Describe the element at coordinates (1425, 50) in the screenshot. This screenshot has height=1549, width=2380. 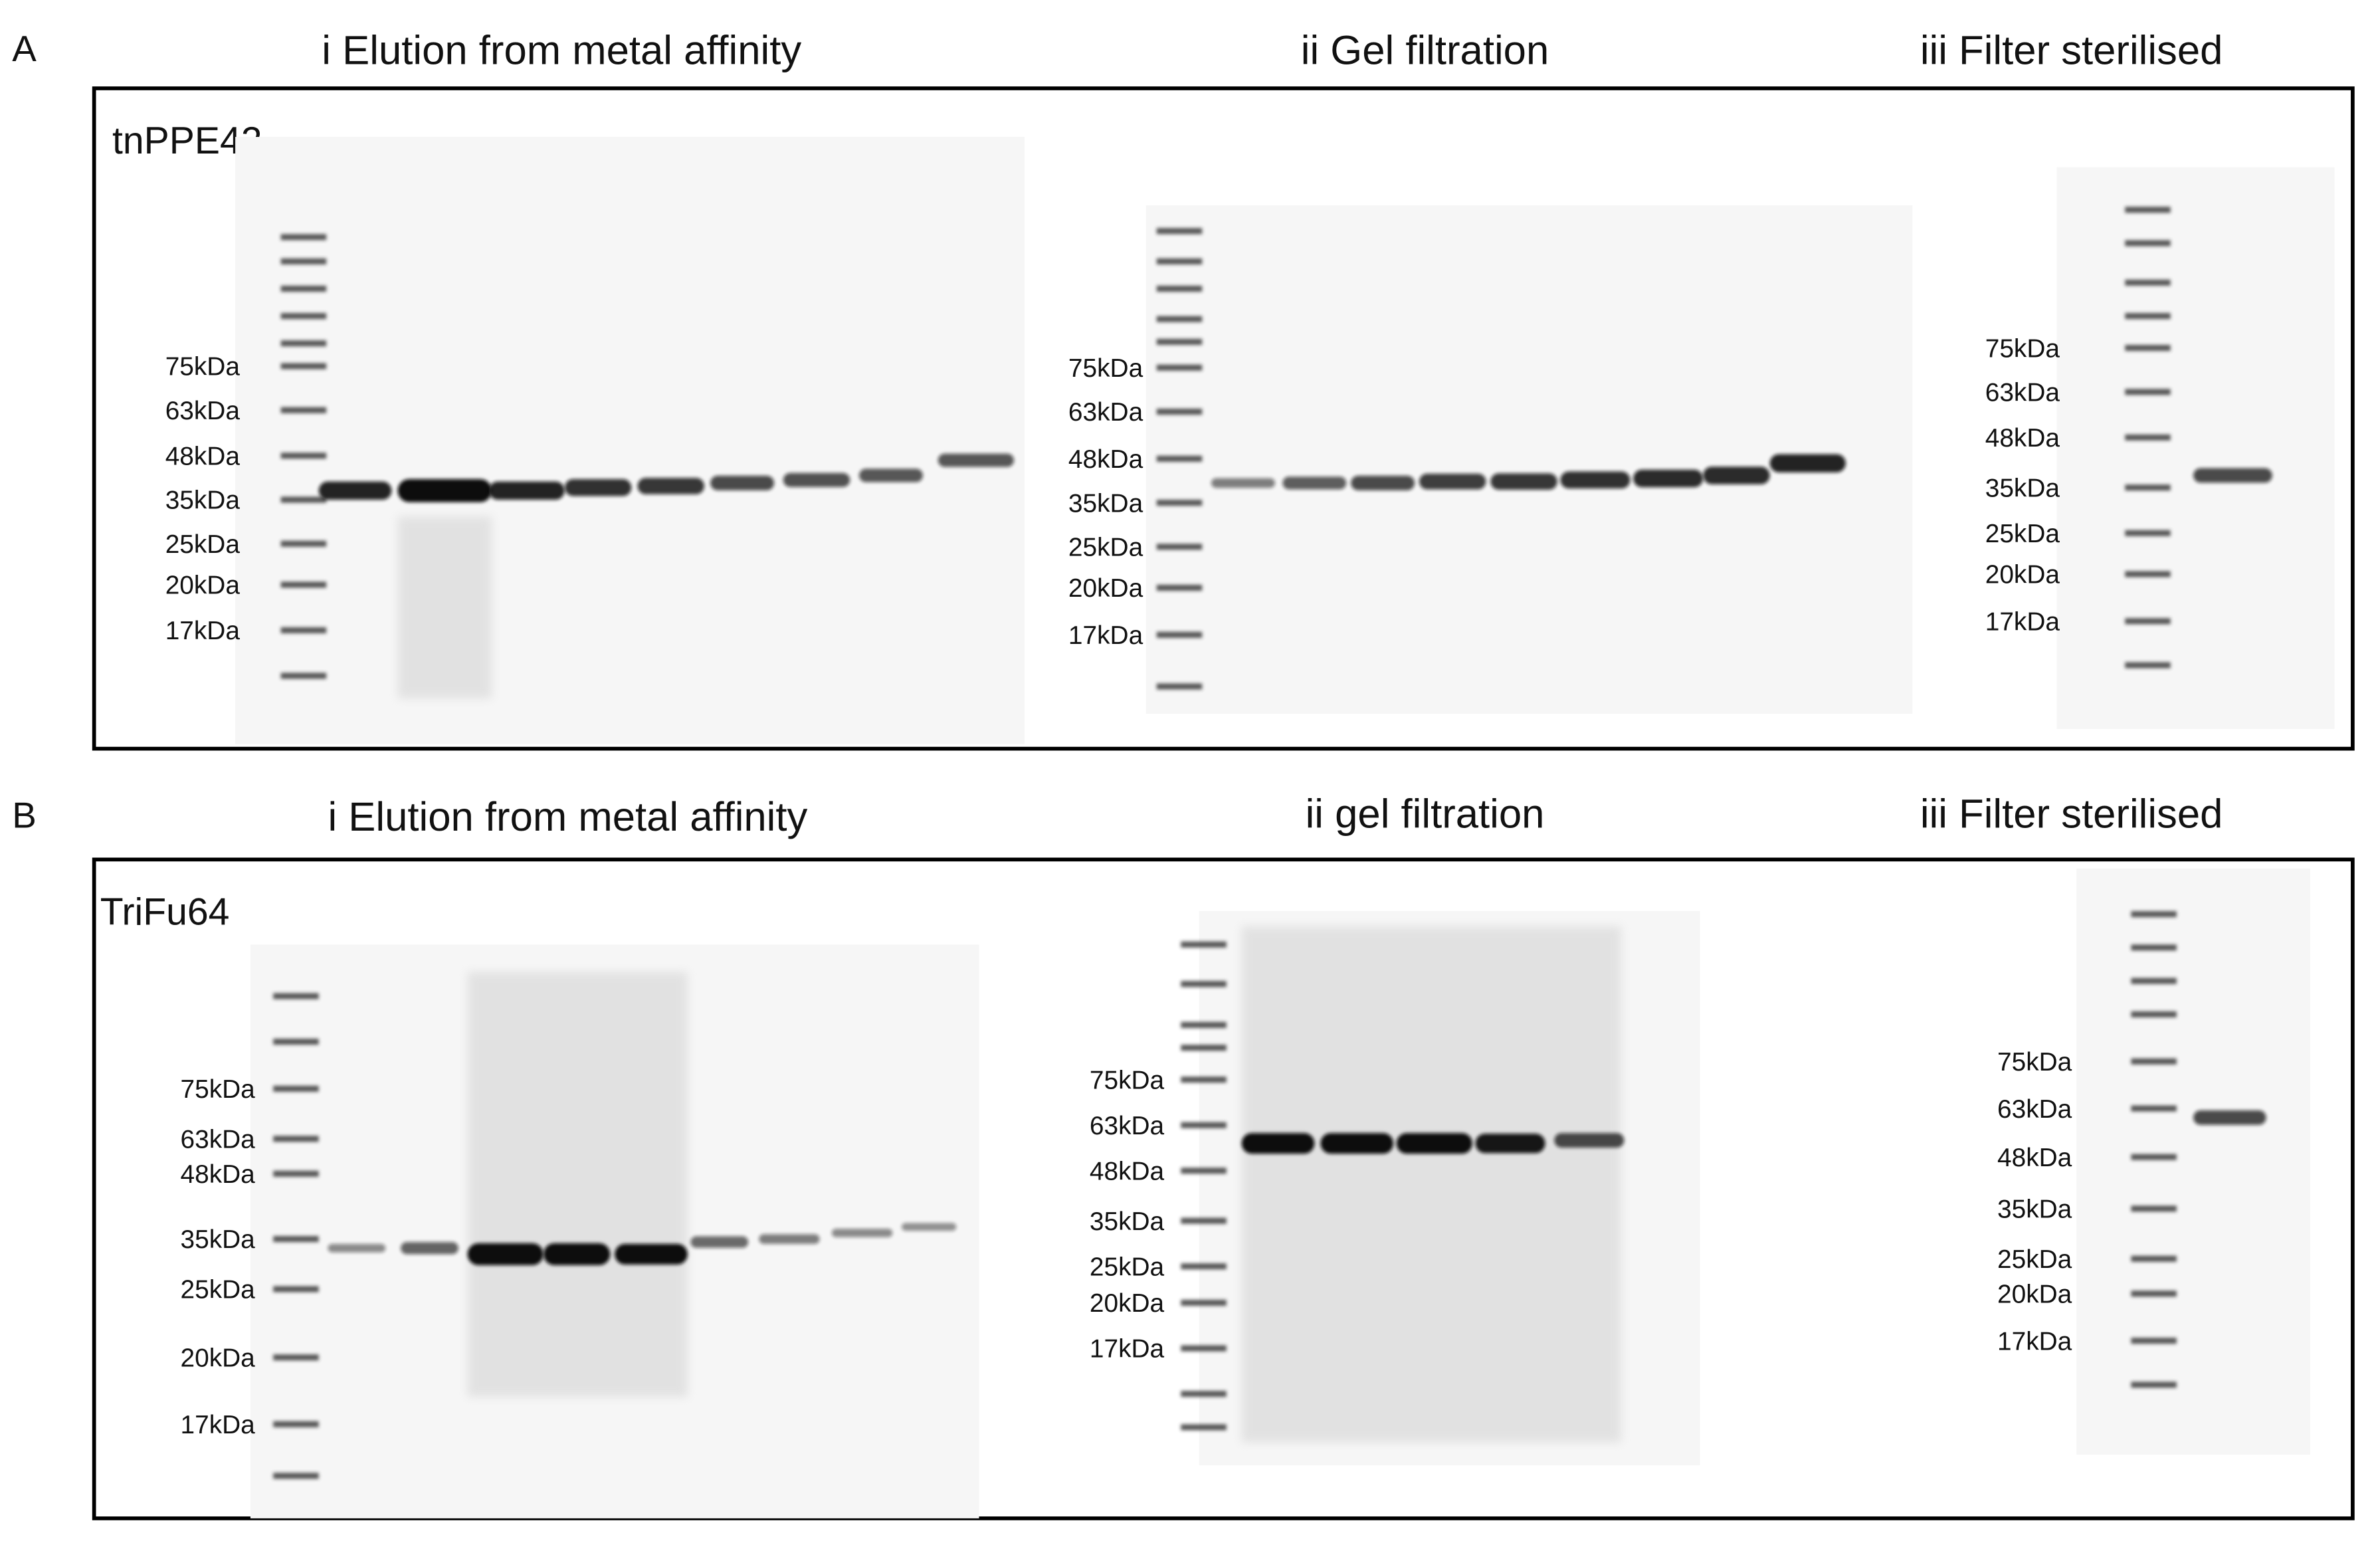
I see `gel-title: ii Gel filtration` at that location.